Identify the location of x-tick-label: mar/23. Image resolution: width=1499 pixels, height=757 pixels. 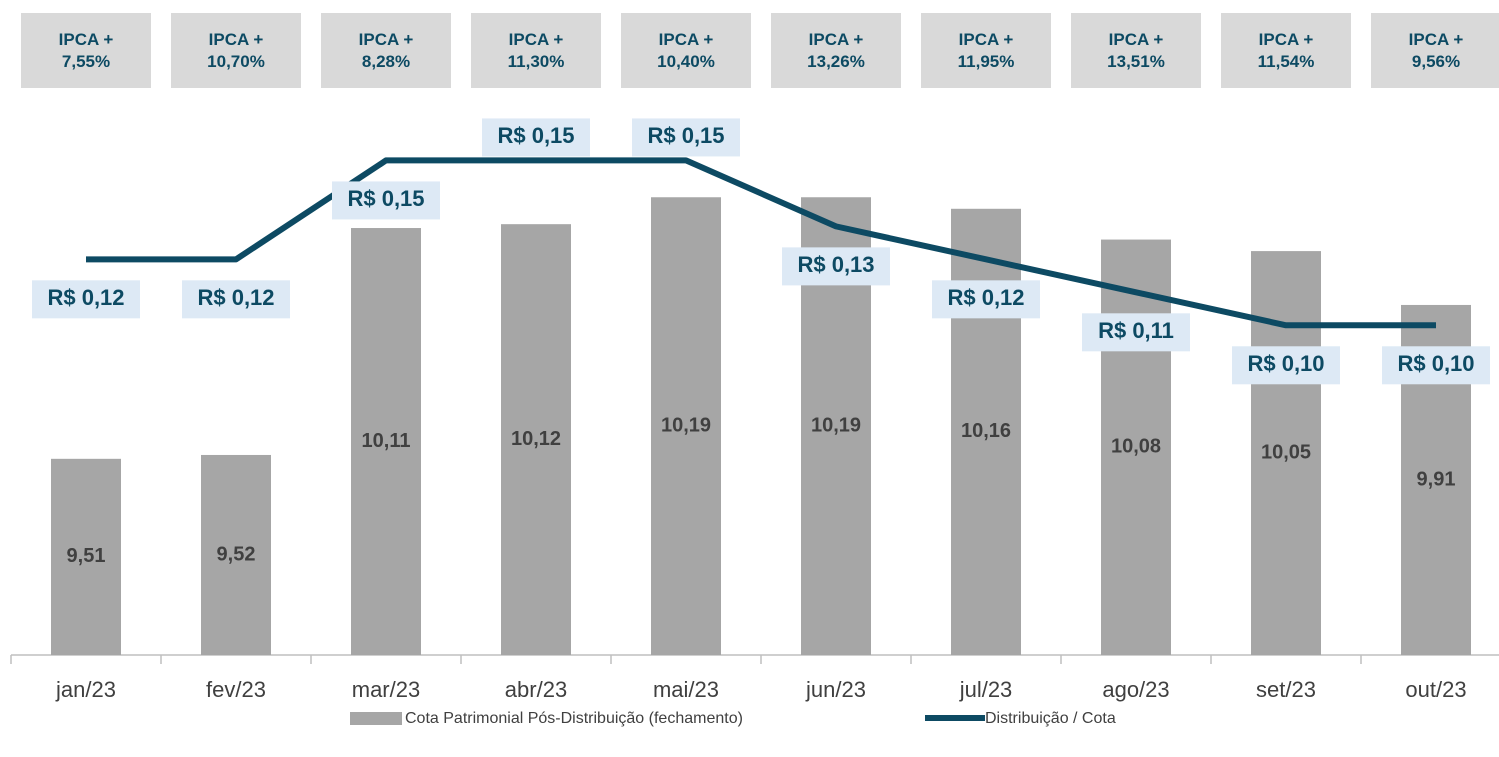
(386, 689).